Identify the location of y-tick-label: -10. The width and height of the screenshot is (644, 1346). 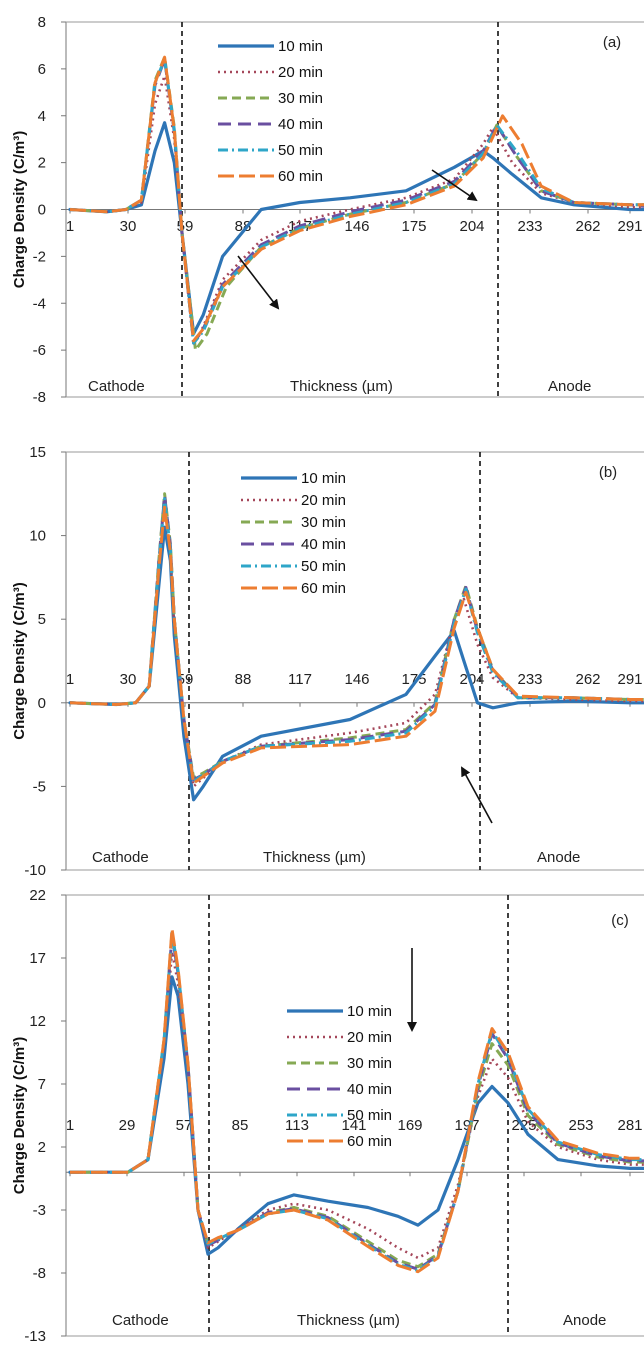
(35, 870).